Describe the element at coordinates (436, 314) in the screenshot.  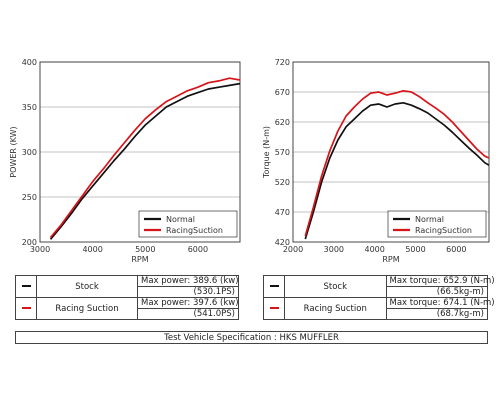
I see `racing-max-torque-kgm: (68.7kg-m)` at that location.